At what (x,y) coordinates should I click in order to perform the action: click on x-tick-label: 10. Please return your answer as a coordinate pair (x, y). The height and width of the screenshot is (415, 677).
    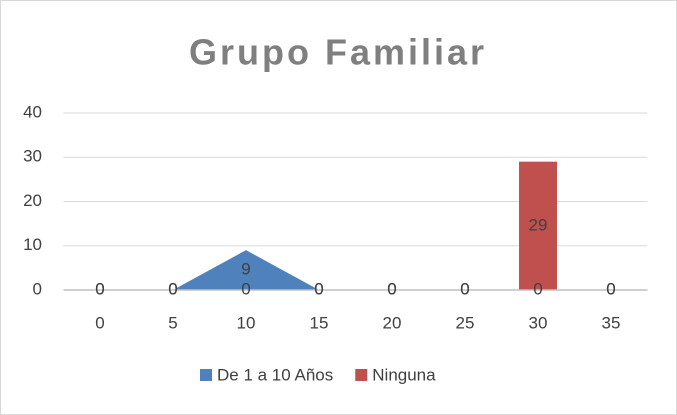
    Looking at the image, I should click on (246, 322).